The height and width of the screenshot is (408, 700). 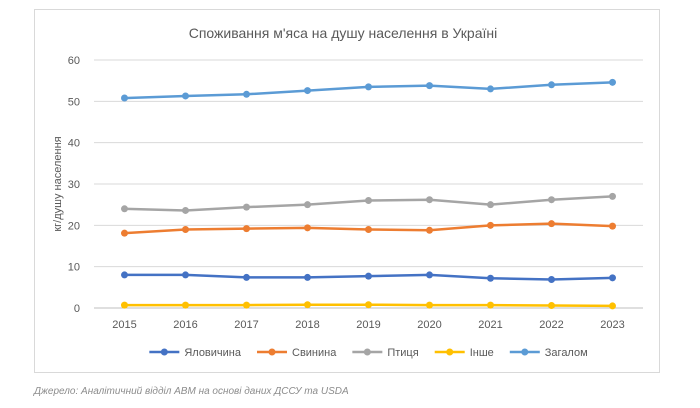 I want to click on y-tick-label: 0, so click(x=77, y=309).